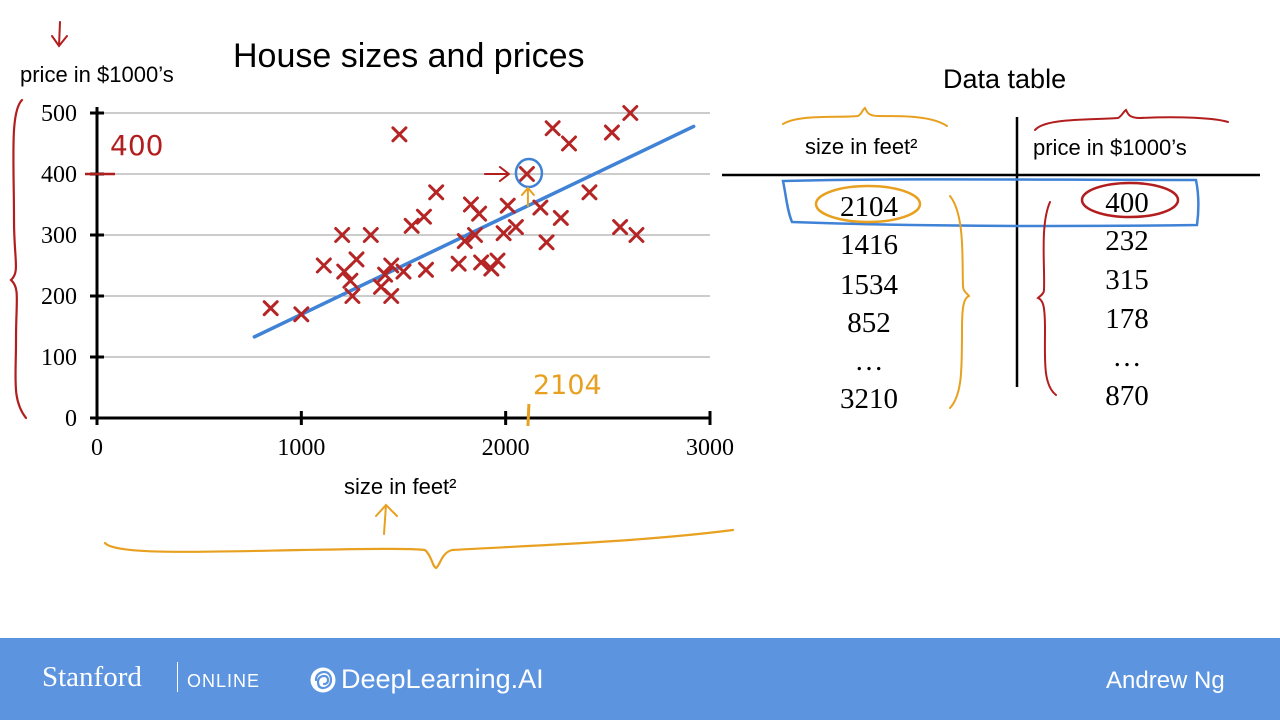 This screenshot has height=720, width=1280. I want to click on y-tick-label: 500, so click(59, 114).